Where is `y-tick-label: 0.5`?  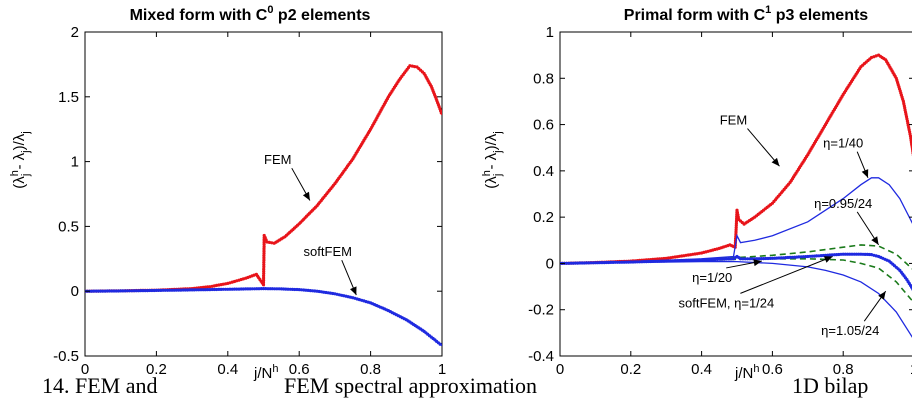 y-tick-label: 0.5 is located at coordinates (68, 226).